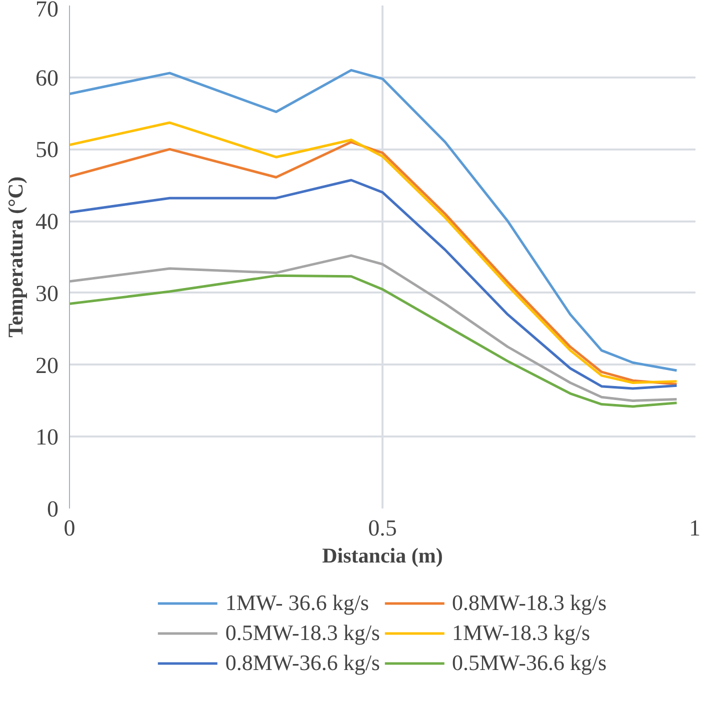  What do you see at coordinates (47, 293) in the screenshot?
I see `y-tick-label: 30` at bounding box center [47, 293].